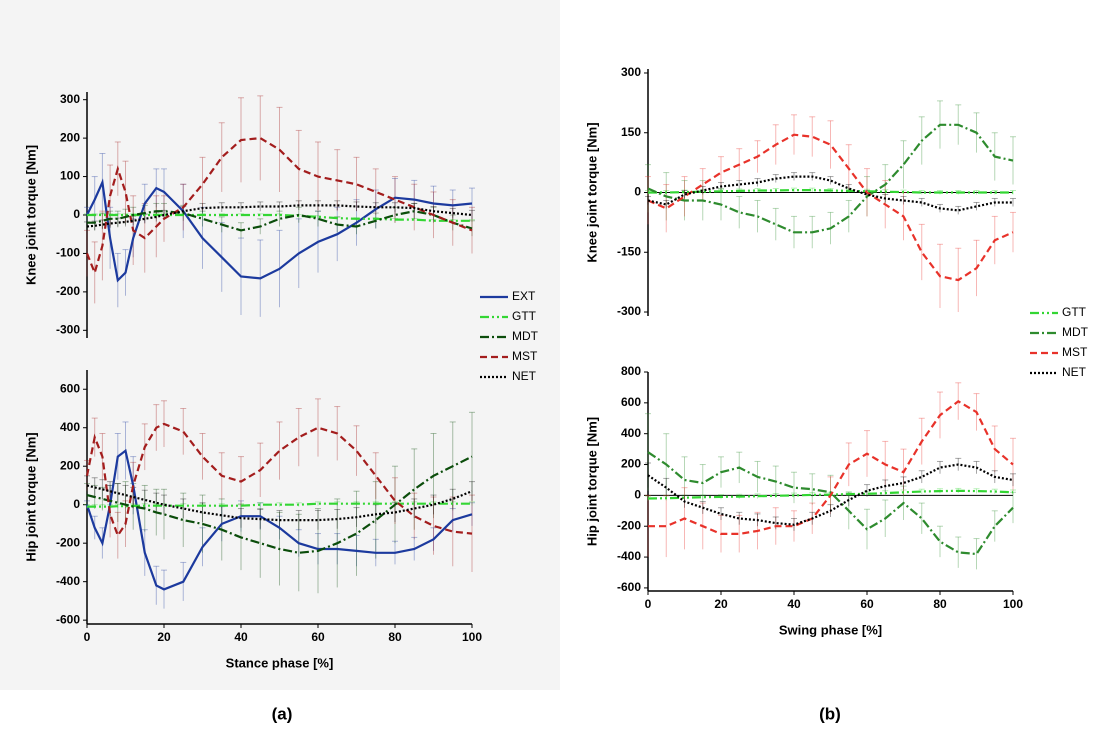  I want to click on y-tick-label: 100, so click(70, 176).